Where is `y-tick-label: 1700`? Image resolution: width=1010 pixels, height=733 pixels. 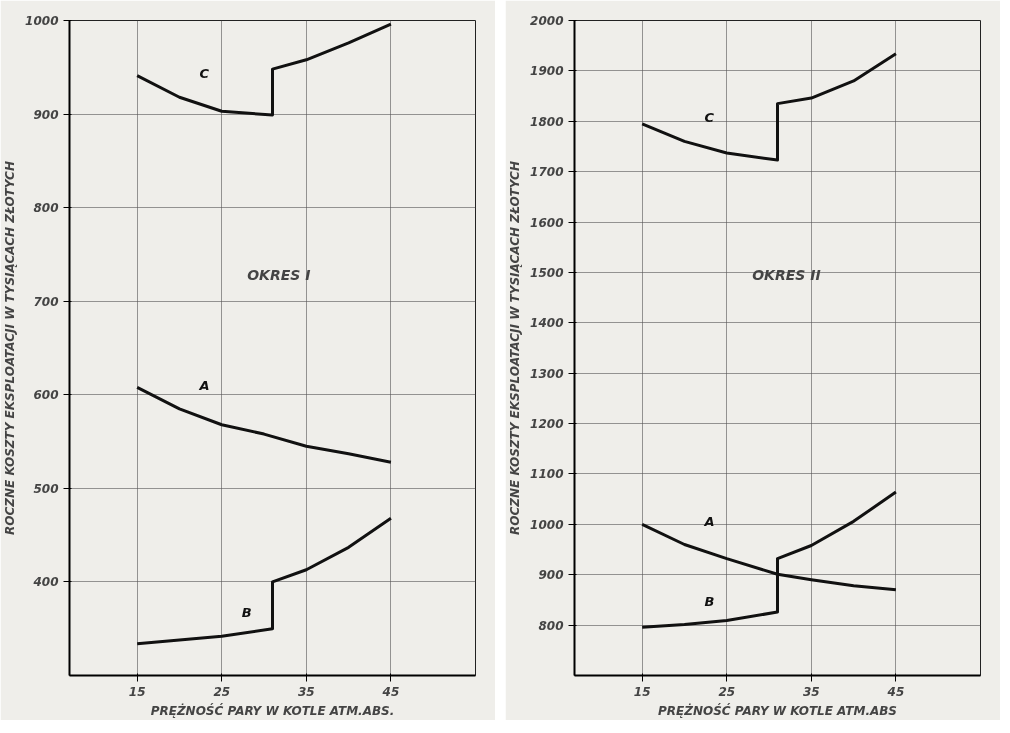 y-tick-label: 1700 is located at coordinates (547, 172).